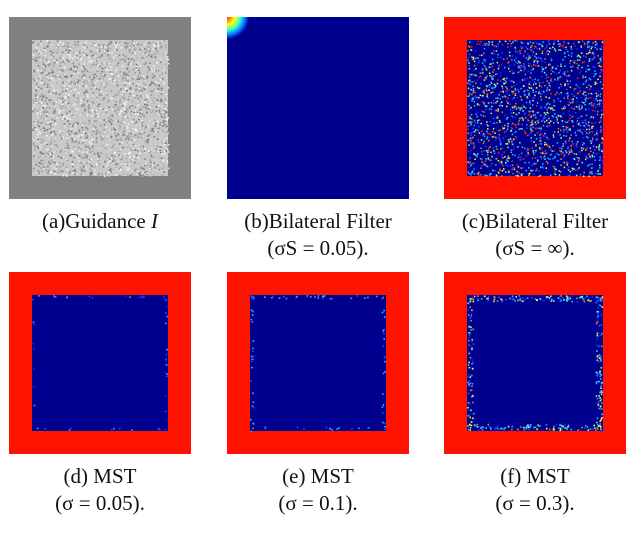  I want to click on caption-a-text: (a)Guidance, so click(96, 221).